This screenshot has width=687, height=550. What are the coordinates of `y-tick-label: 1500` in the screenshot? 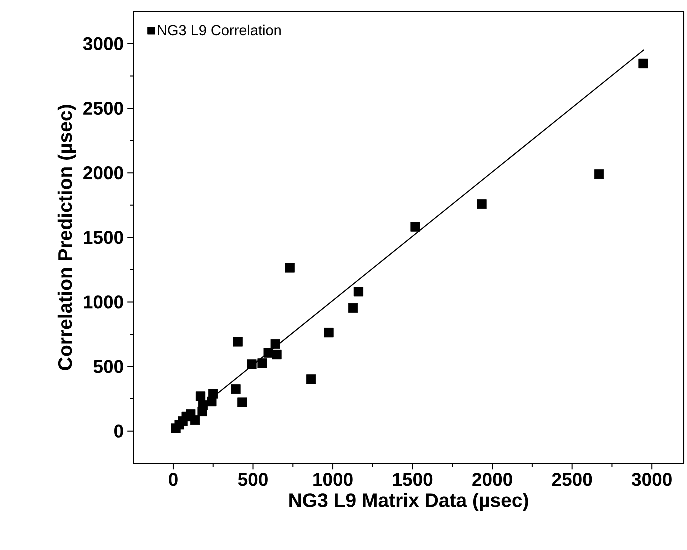 It's located at (104, 237).